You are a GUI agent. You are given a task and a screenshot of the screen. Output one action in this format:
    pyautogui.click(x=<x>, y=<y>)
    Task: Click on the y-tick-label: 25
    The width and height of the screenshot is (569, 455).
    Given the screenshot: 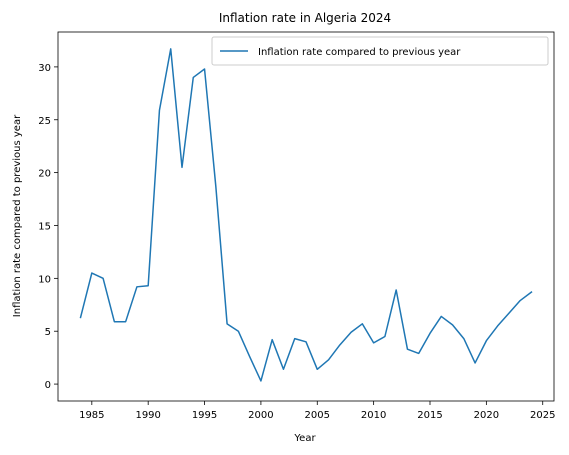 What is the action you would take?
    pyautogui.click(x=44, y=121)
    